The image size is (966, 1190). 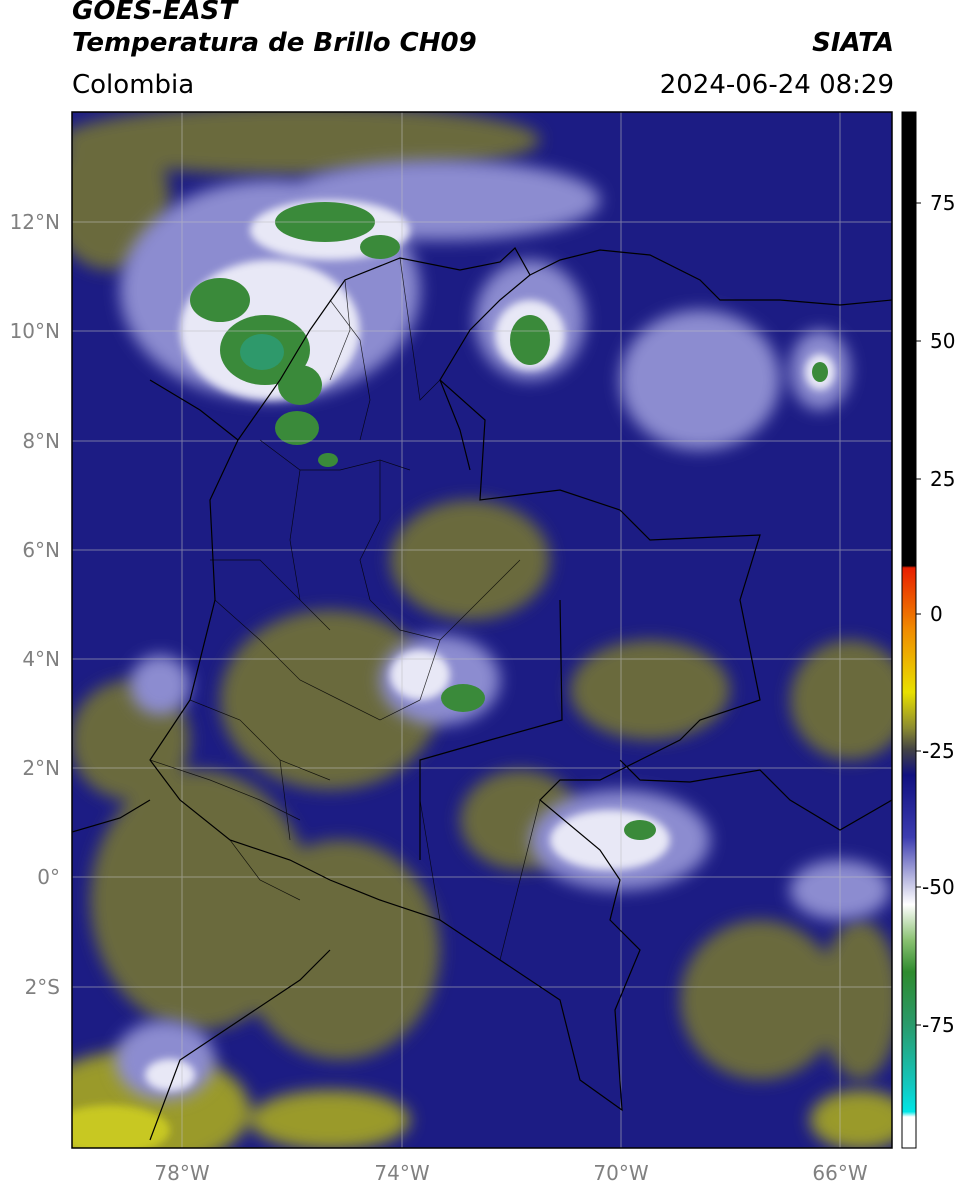 I want to click on colorbar-tick-label: -75, so click(x=938, y=1025).